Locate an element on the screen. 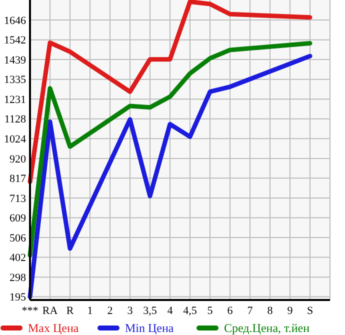 This screenshot has height=335, width=345. y-tick-label: 609 is located at coordinates (18, 218).